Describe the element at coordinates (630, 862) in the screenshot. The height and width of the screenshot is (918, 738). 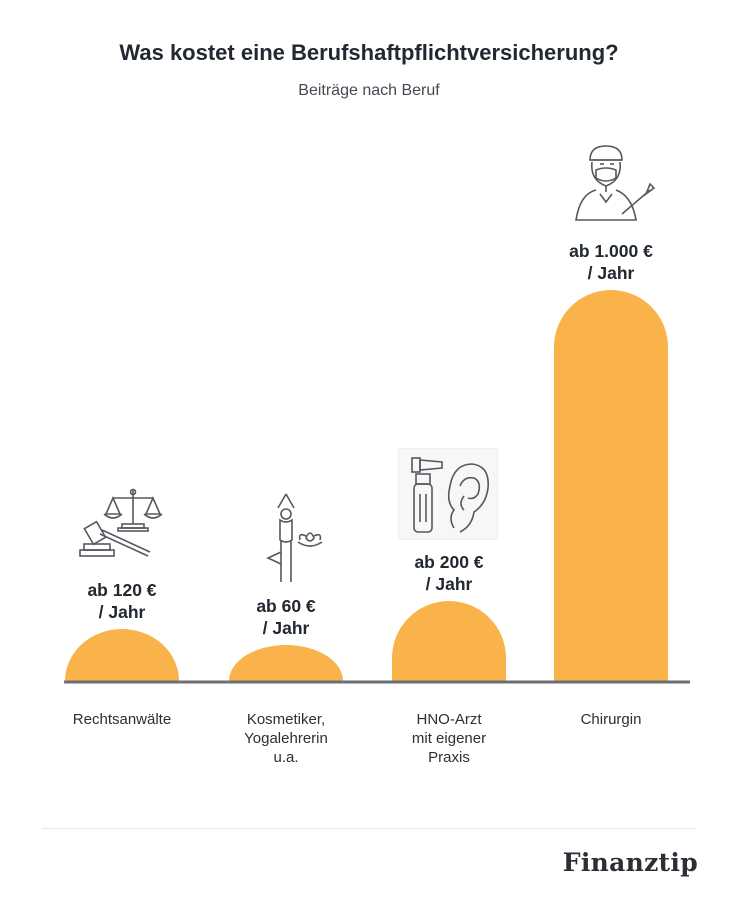
I see `brand-logo: Finanztip` at that location.